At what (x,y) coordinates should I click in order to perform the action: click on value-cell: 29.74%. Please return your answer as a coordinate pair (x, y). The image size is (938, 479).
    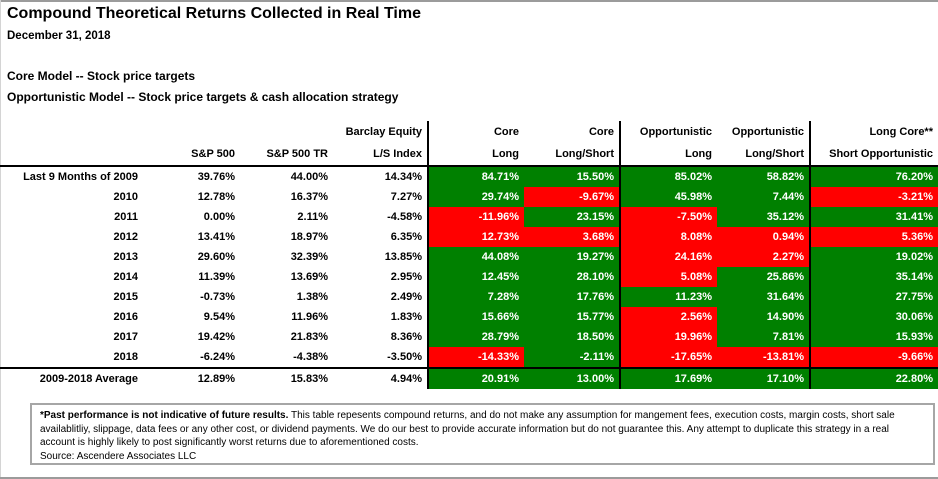
    Looking at the image, I should click on (476, 197).